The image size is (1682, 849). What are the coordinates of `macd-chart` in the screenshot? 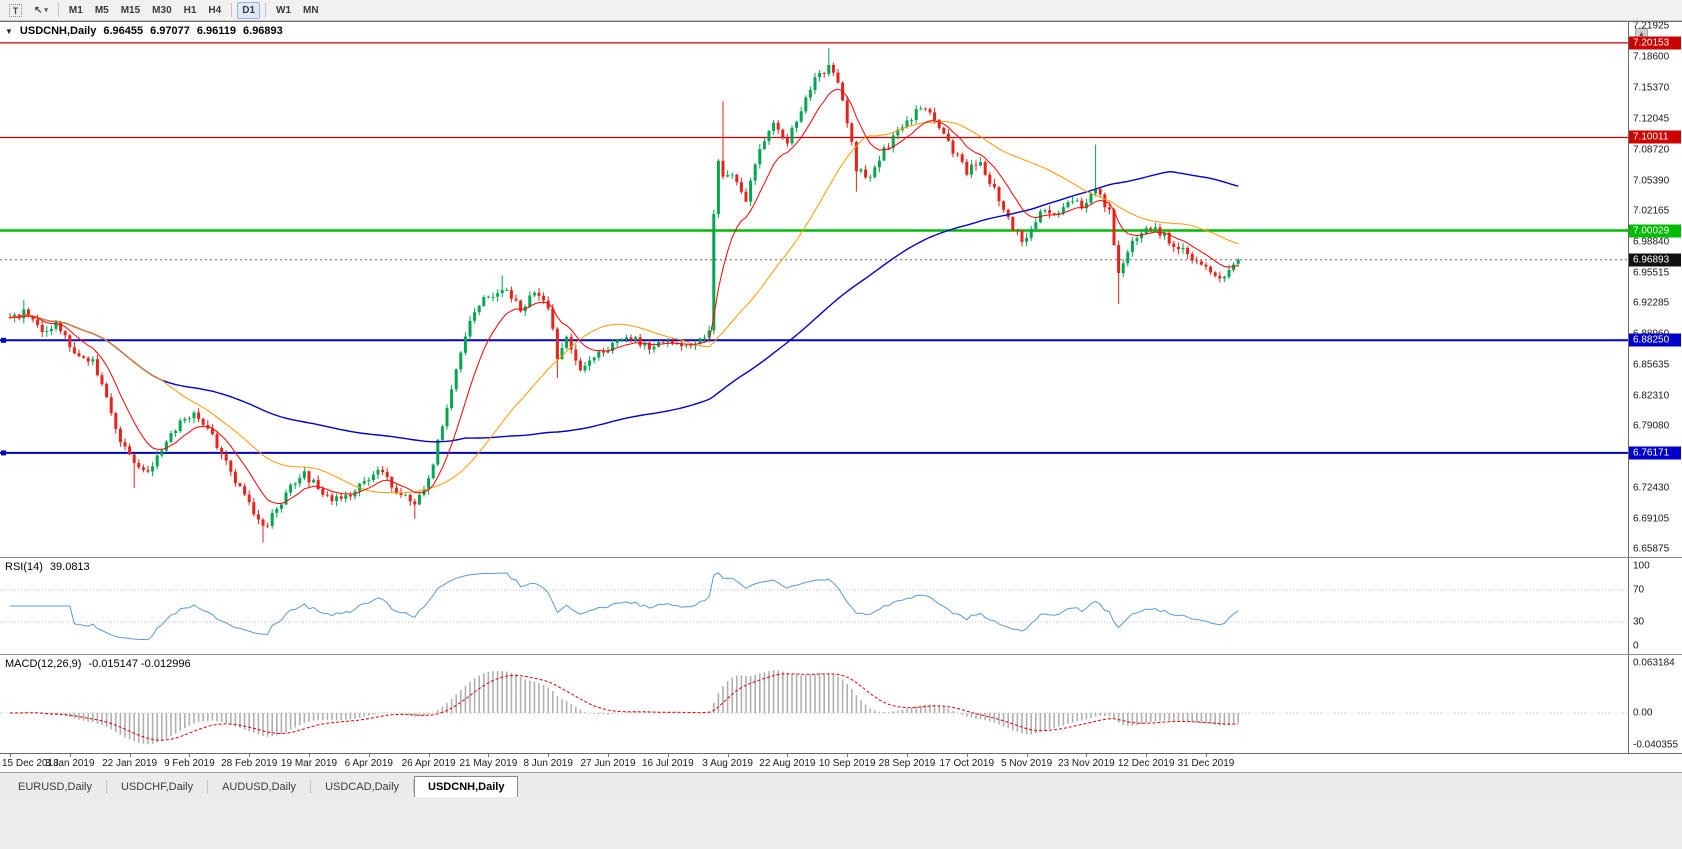 It's located at (814, 704).